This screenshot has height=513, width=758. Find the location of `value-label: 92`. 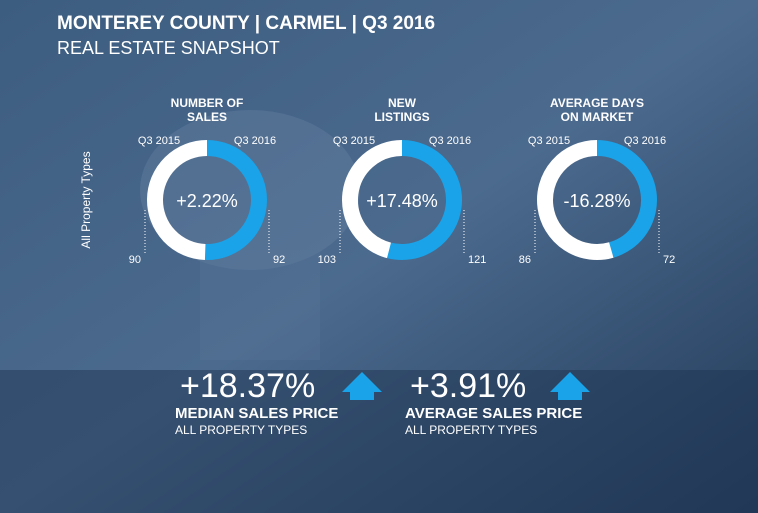

value-label: 92 is located at coordinates (279, 260).